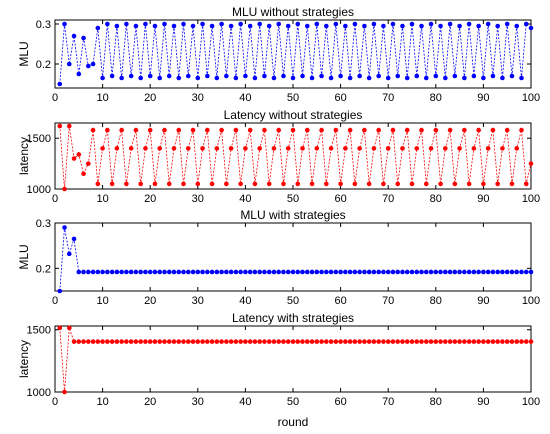  Describe the element at coordinates (293, 257) in the screenshot. I see `axes-box` at that location.